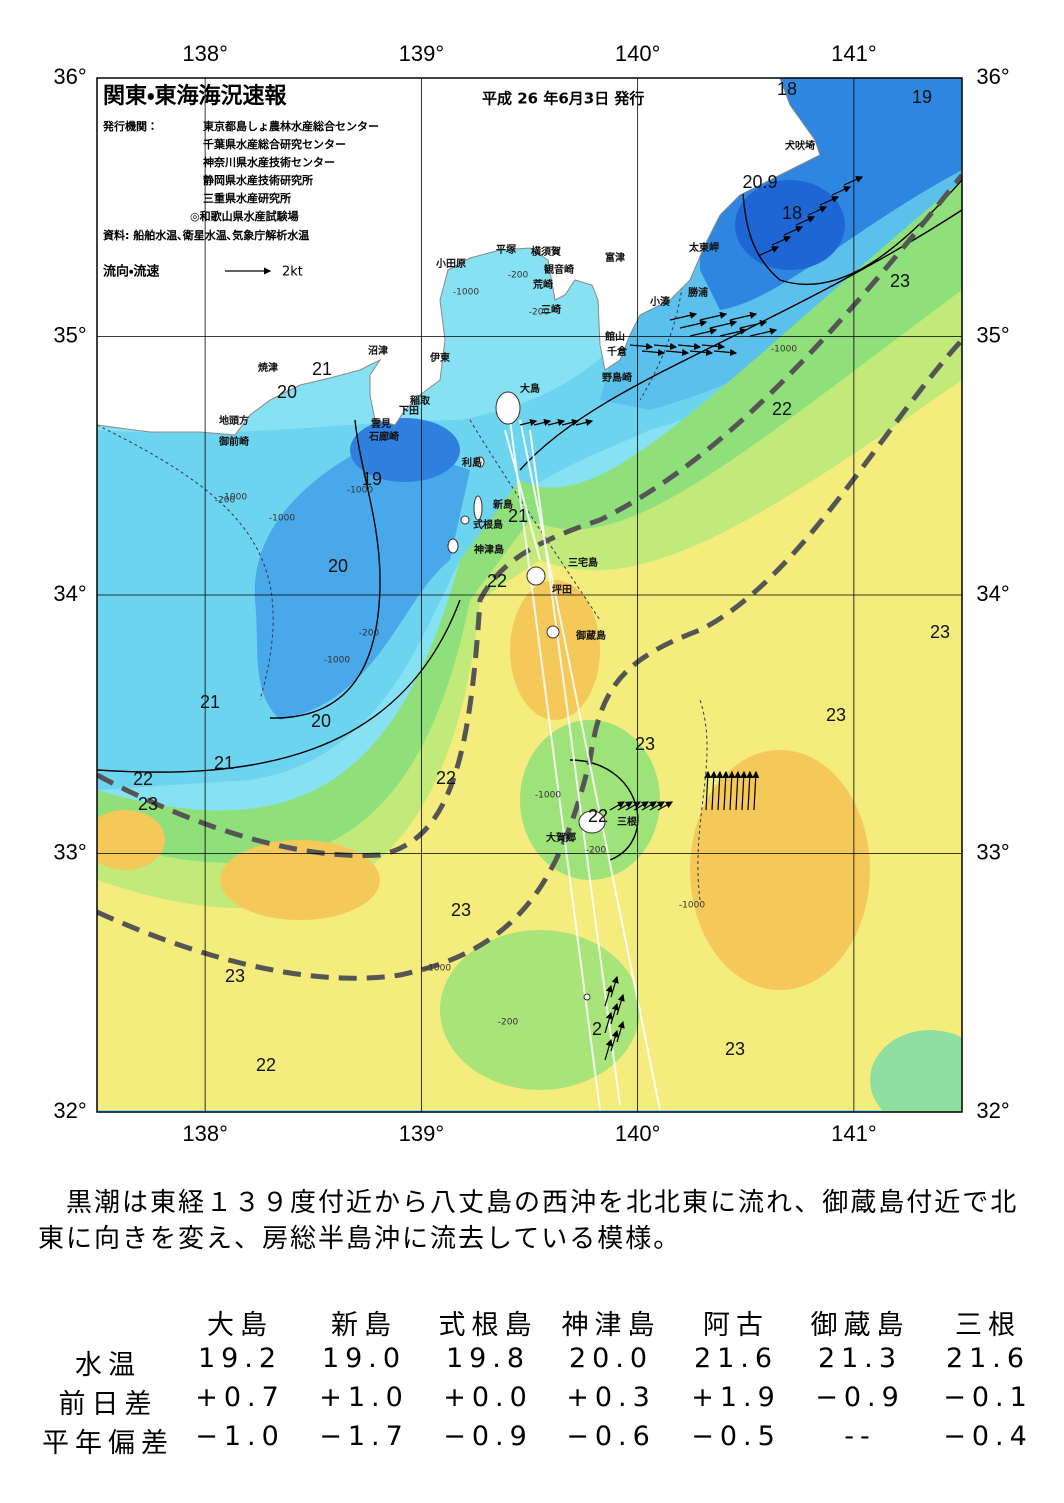 This screenshot has height=1503, width=1064. I want to click on table-cell: 19.2, so click(240, 1358).